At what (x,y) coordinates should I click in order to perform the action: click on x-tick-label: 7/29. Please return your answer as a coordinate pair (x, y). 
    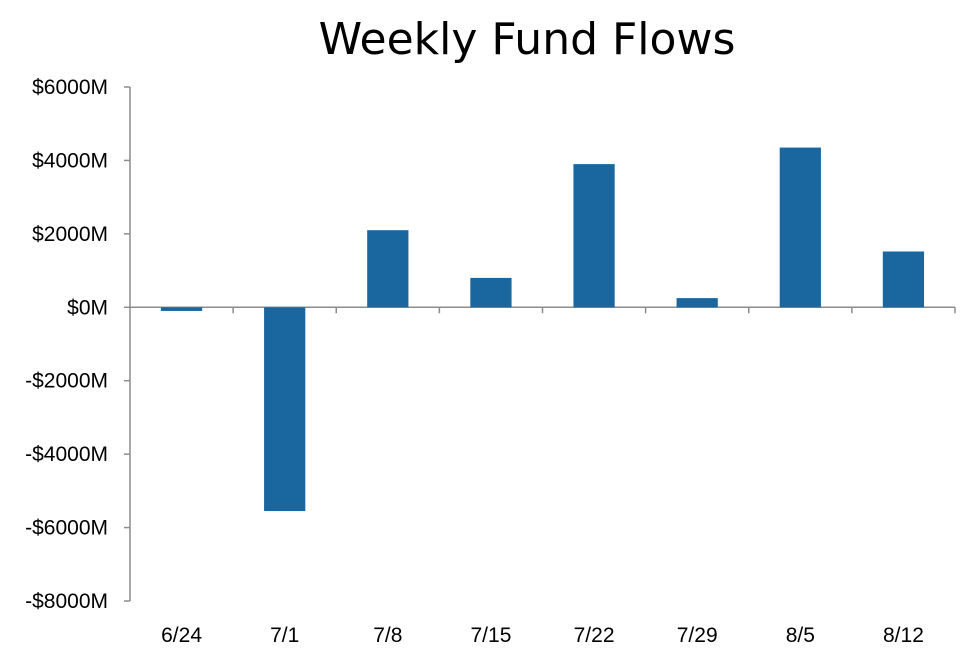
    Looking at the image, I should click on (697, 635).